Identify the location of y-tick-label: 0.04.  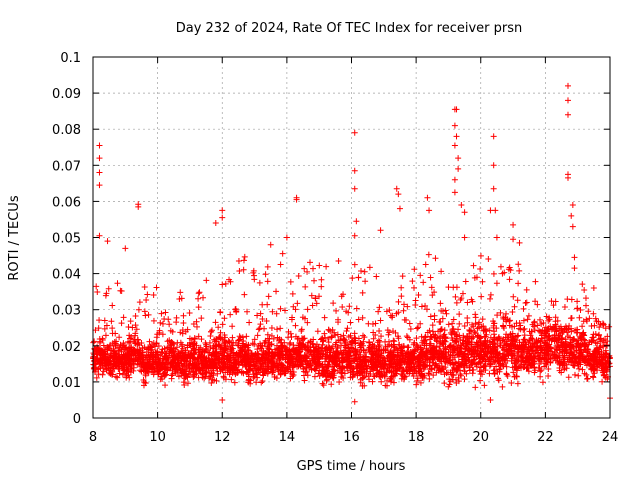
(66, 275).